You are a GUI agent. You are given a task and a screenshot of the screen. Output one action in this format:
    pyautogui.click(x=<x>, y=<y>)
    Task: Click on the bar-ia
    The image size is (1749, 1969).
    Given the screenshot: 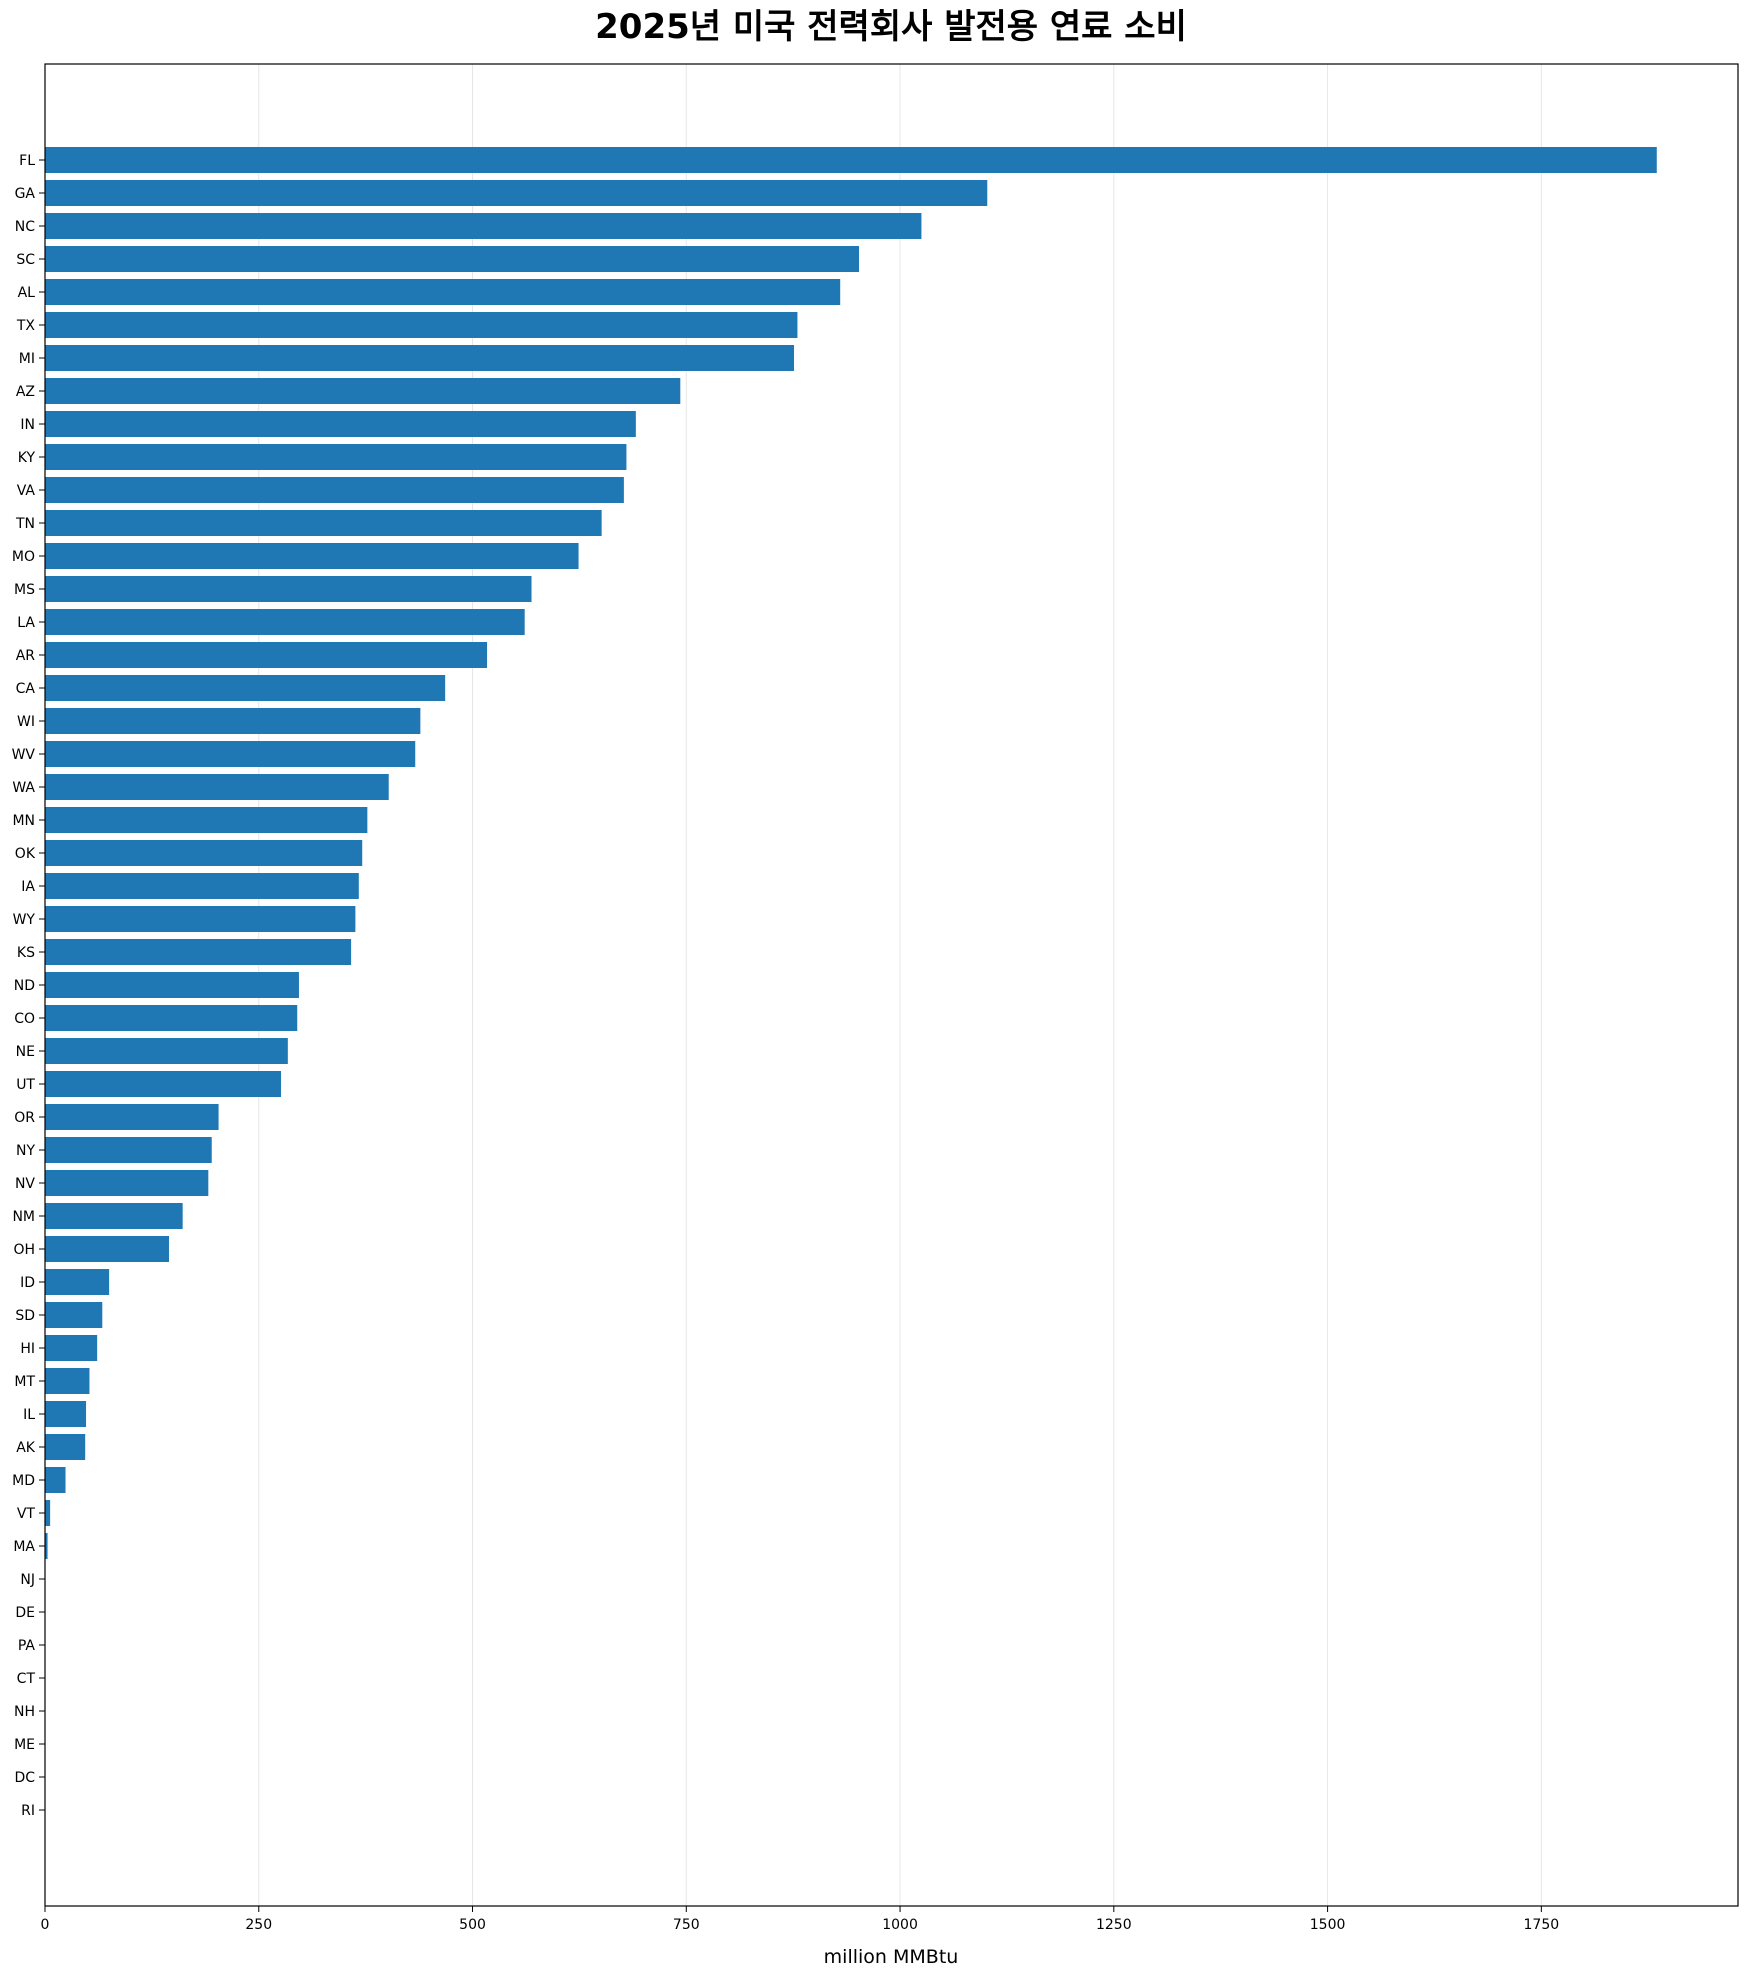 What is the action you would take?
    pyautogui.click(x=202, y=886)
    